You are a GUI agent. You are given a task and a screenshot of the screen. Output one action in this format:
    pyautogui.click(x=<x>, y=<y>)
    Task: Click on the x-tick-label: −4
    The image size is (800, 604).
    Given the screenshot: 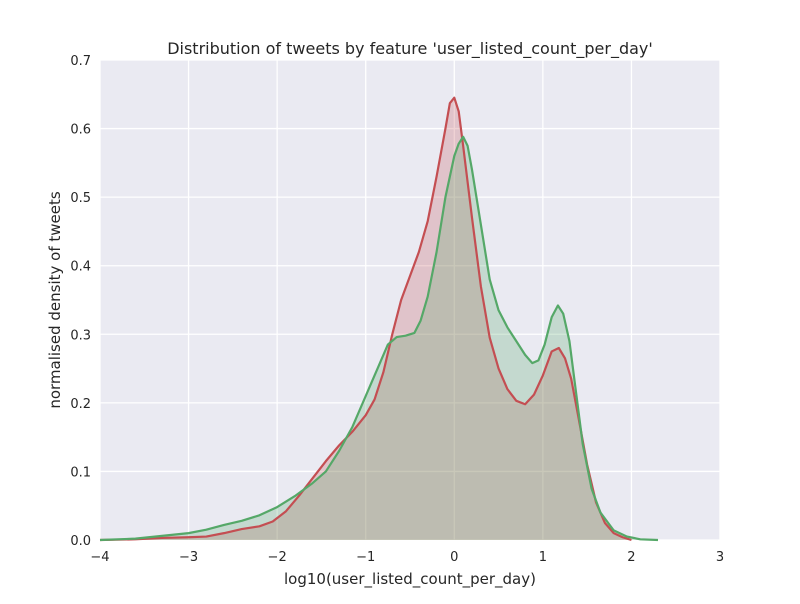 What is the action you would take?
    pyautogui.click(x=99, y=557)
    